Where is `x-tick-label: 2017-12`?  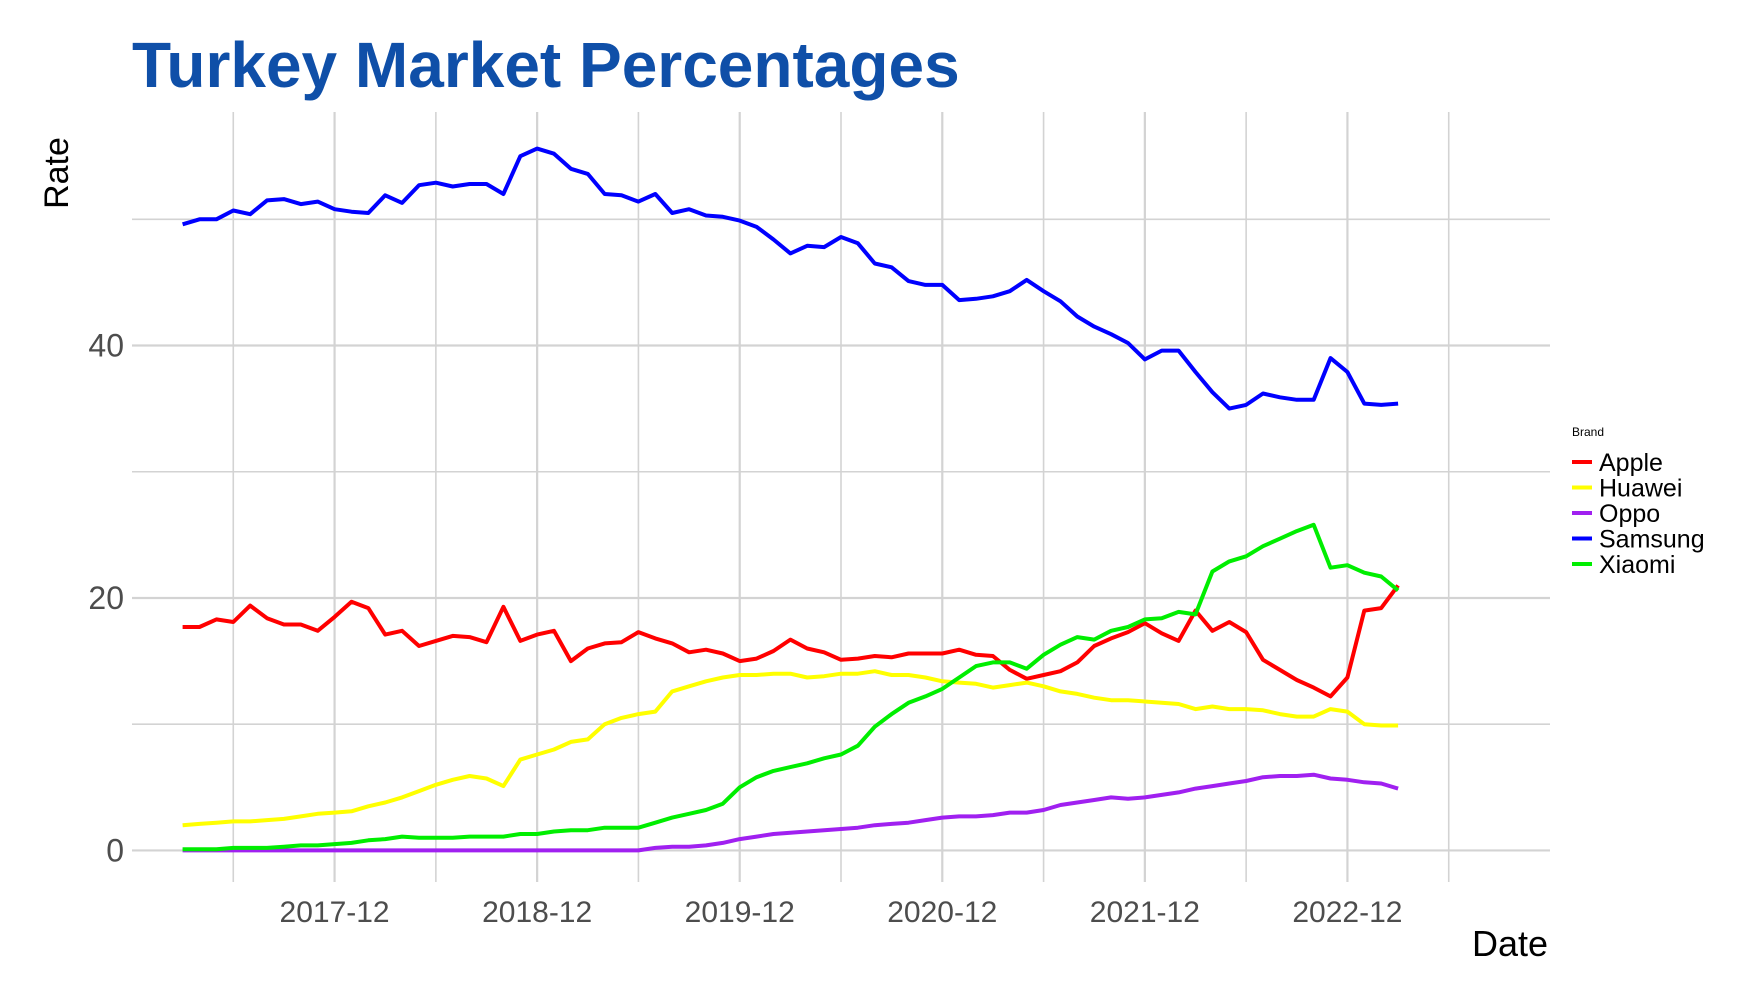 x-tick-label: 2017-12 is located at coordinates (335, 912).